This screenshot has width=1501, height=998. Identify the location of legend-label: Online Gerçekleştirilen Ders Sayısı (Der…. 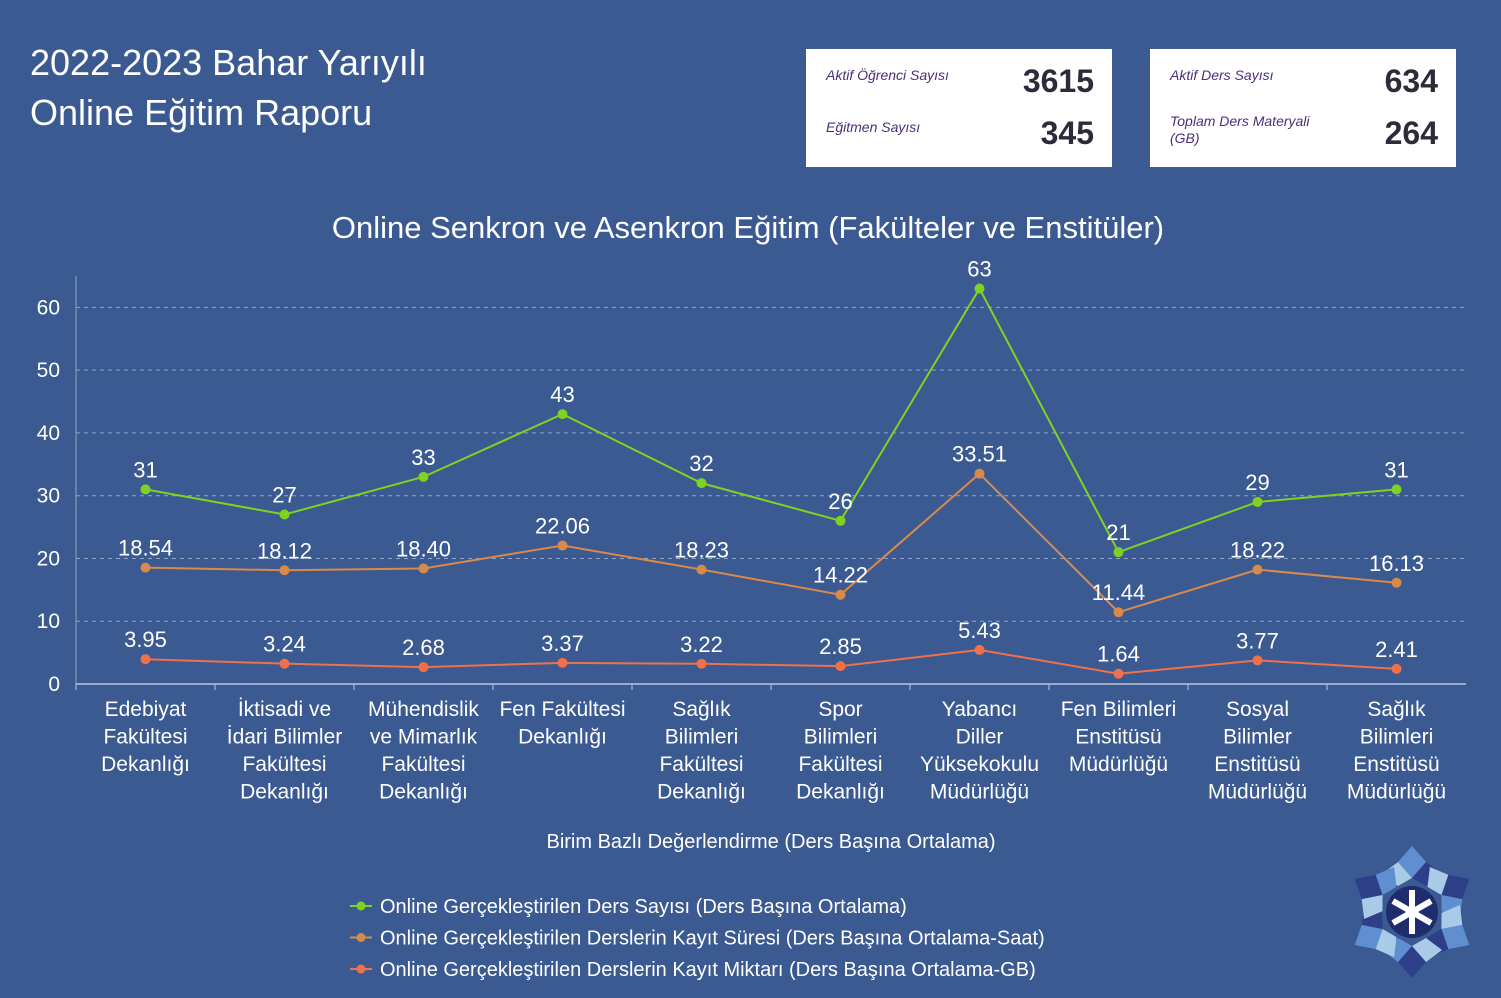
(643, 907).